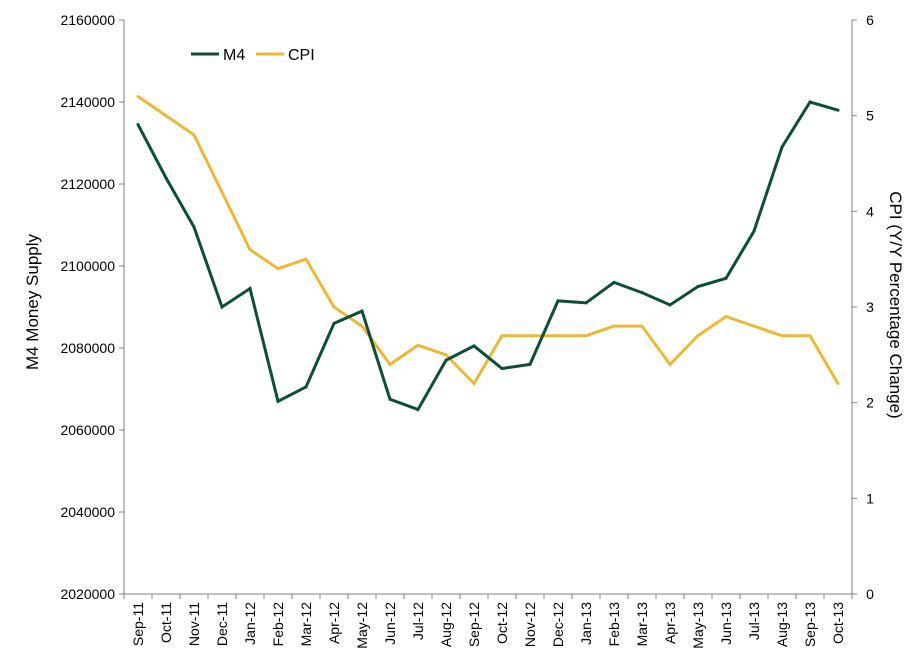 Image resolution: width=921 pixels, height=669 pixels. What do you see at coordinates (253, 55) in the screenshot?
I see `legend: M4 CPI` at bounding box center [253, 55].